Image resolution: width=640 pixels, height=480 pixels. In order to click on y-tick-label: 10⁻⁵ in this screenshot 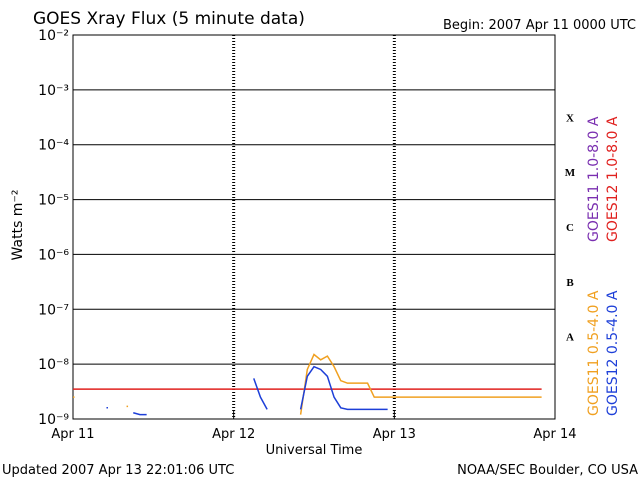, I will do `click(53, 201)`.